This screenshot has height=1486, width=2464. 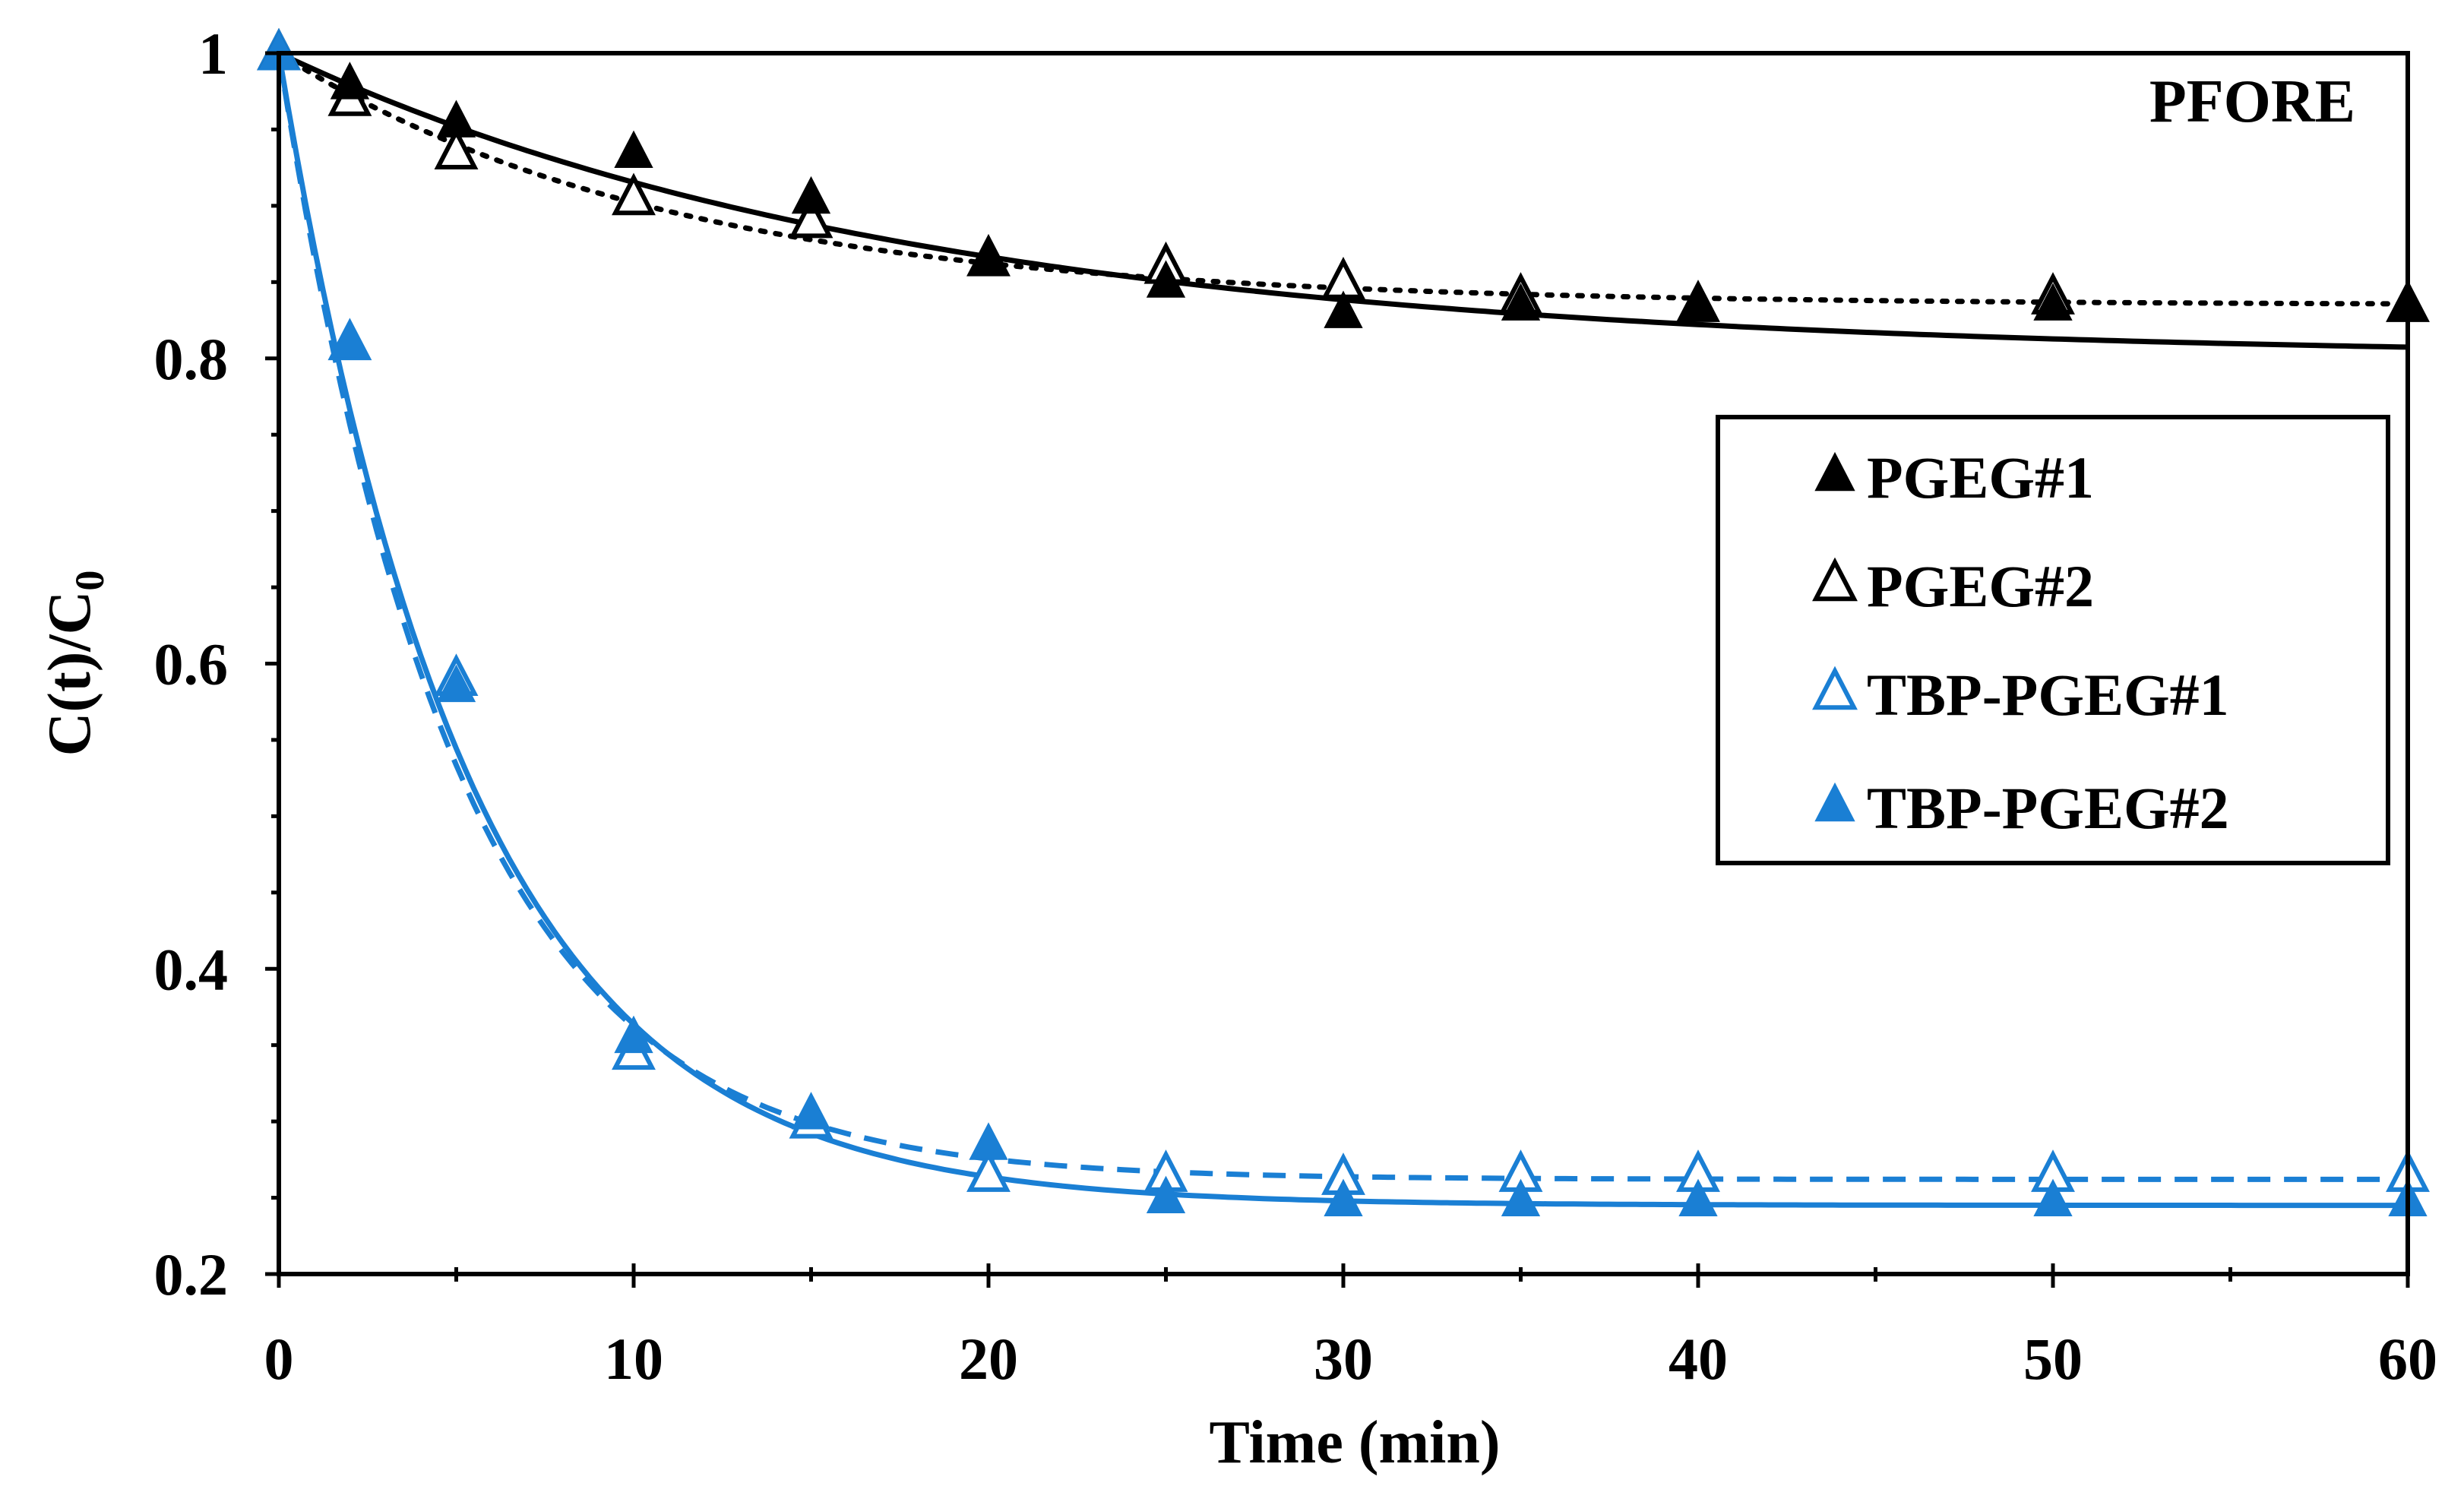 What do you see at coordinates (2252, 102) in the screenshot?
I see `chart-annotation: PFORE` at bounding box center [2252, 102].